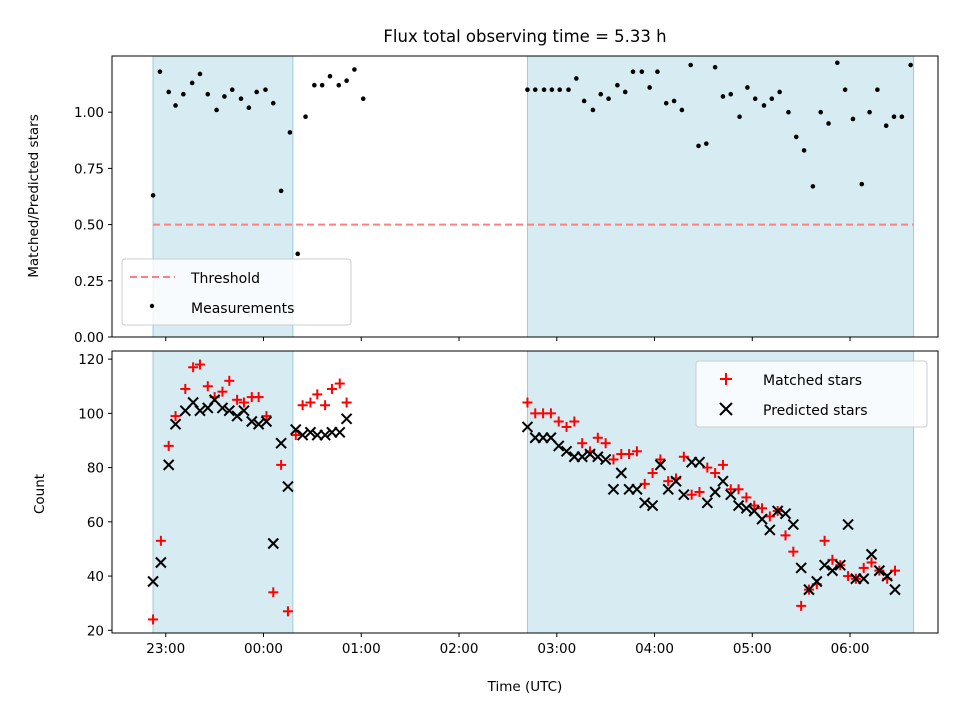 This screenshot has width=960, height=720. I want to click on legend-predicted-swatch, so click(726, 409).